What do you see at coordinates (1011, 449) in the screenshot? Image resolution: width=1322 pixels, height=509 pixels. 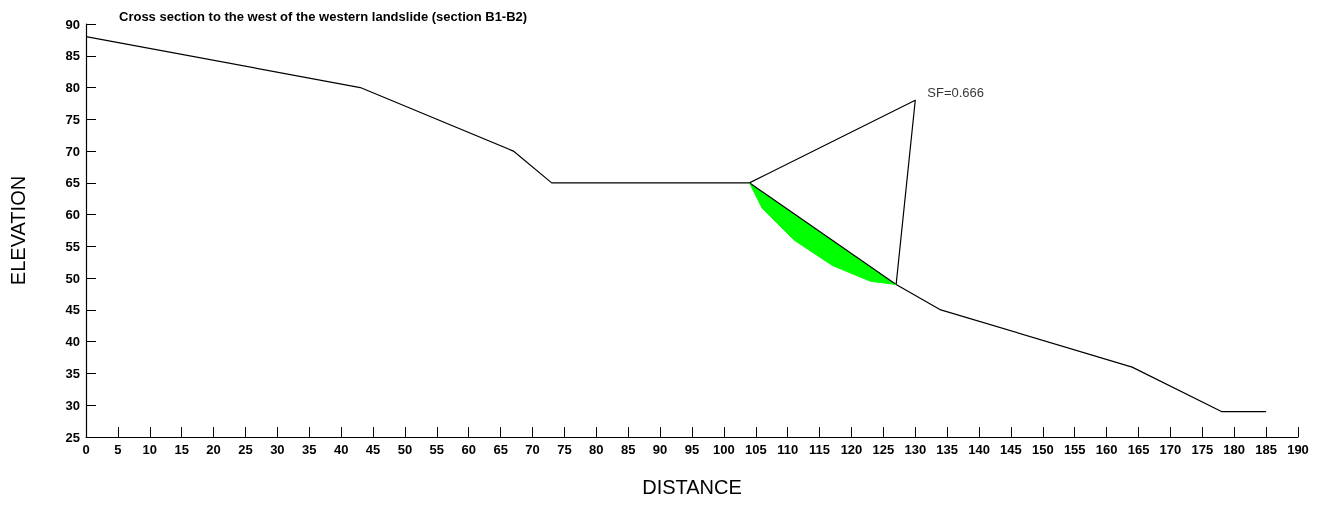 I see `x-tick-label: 145` at bounding box center [1011, 449].